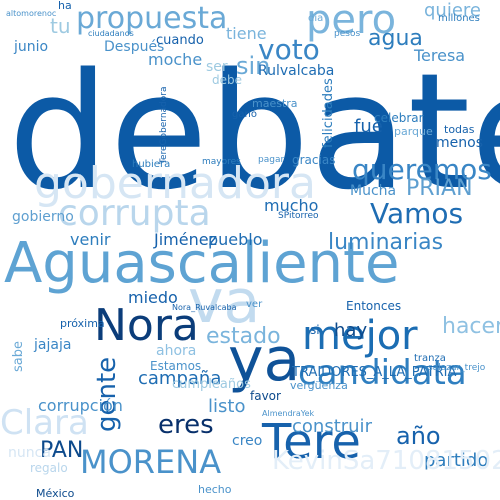  I want to click on word-sabe: sabe, so click(18, 356).